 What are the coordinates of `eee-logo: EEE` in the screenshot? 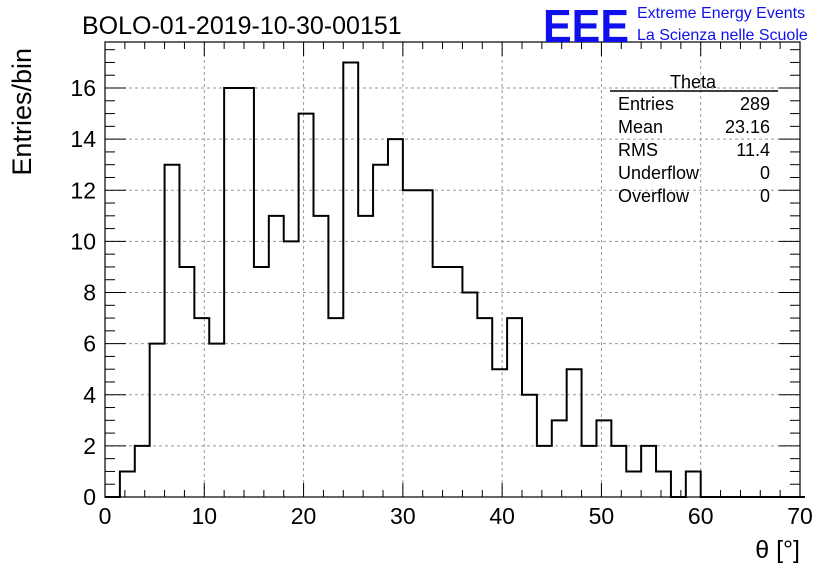 It's located at (586, 26).